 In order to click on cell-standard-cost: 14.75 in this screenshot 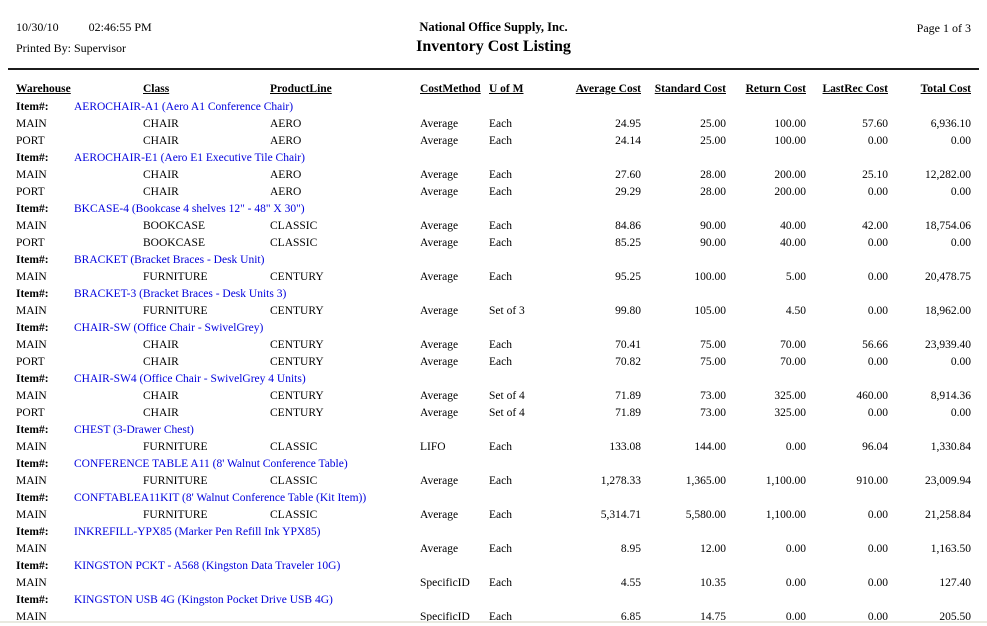, I will do `click(713, 616)`.